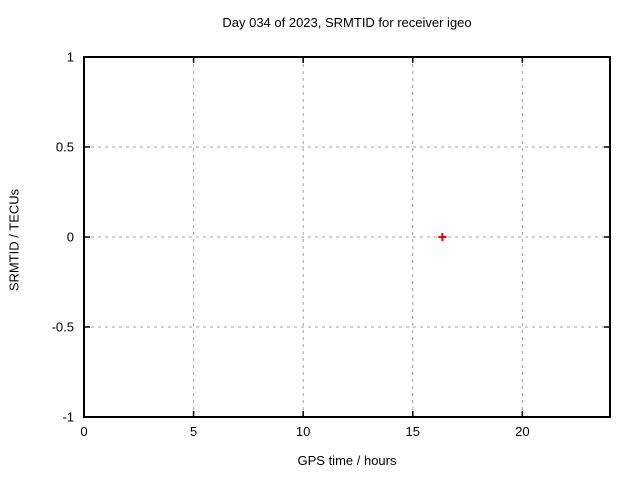 The width and height of the screenshot is (640, 480). I want to click on y-tick-label: 0, so click(70, 237).